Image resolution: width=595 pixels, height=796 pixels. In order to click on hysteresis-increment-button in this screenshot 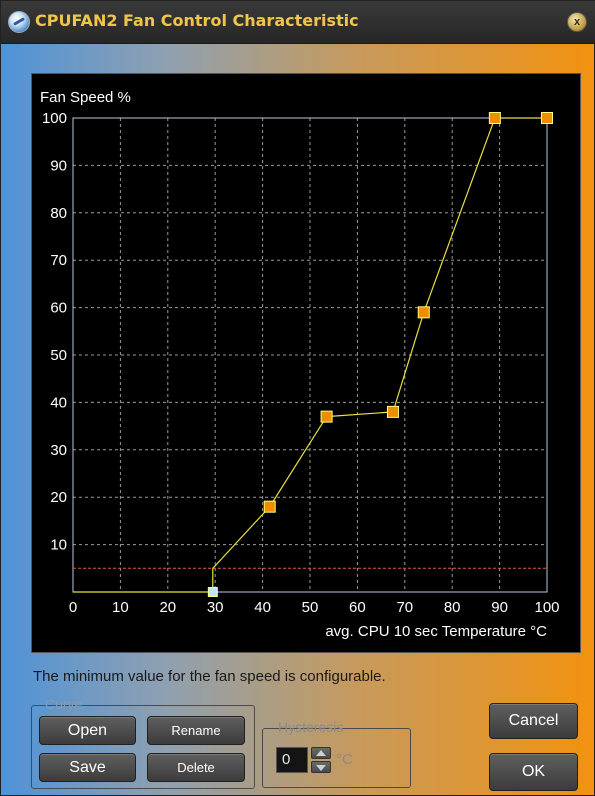, I will do `click(321, 753)`.